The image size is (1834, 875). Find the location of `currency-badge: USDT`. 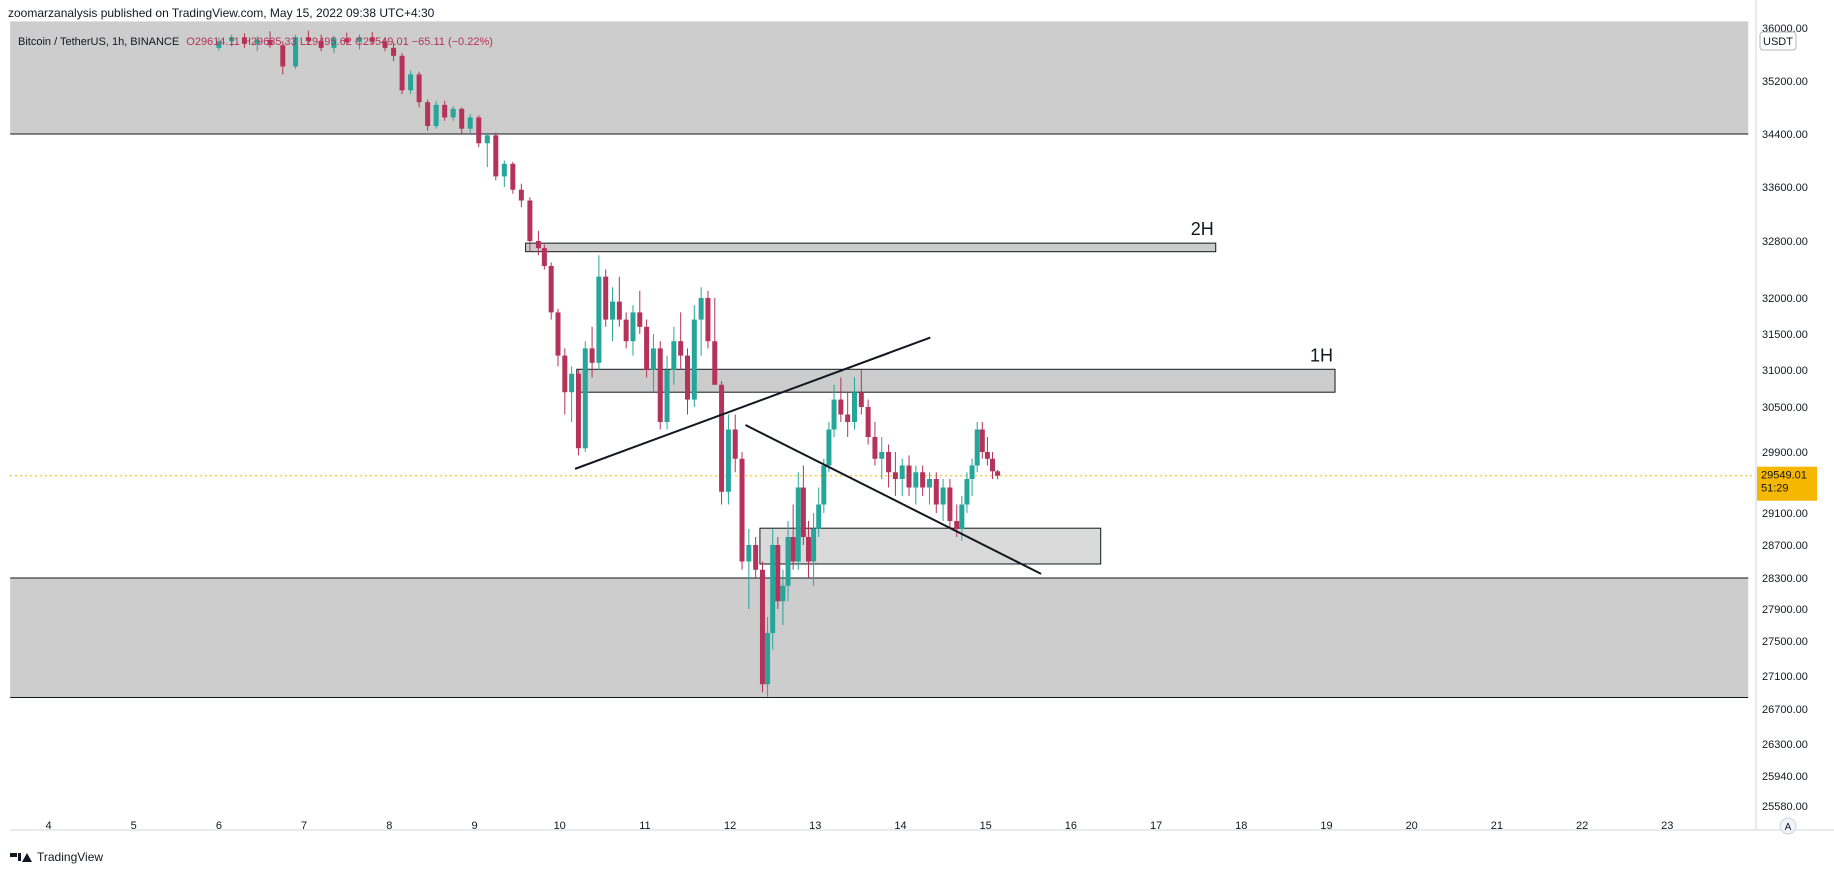

currency-badge: USDT is located at coordinates (1778, 41).